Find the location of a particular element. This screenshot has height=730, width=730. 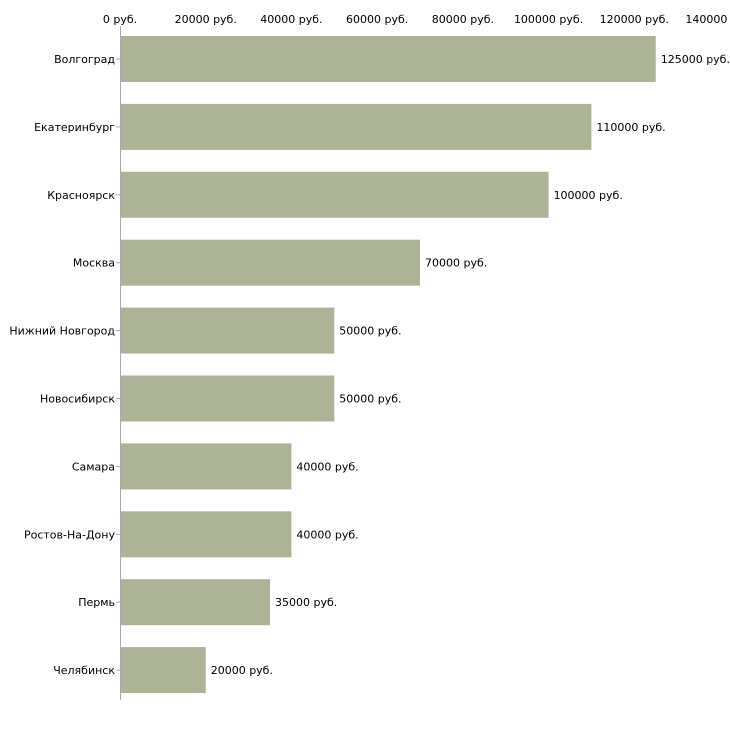

category-label: Новосибирск is located at coordinates (77, 399).